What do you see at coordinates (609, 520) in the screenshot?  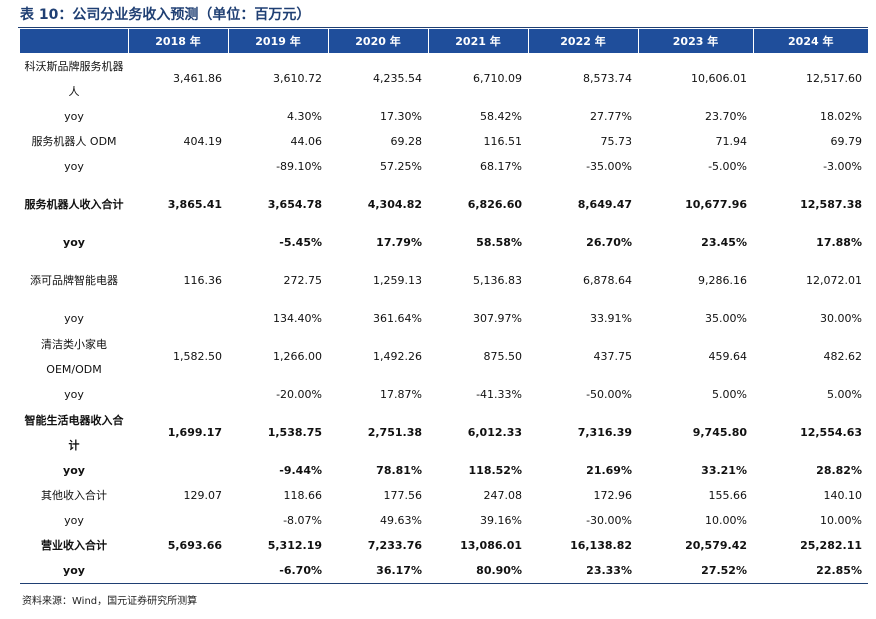 I see `table-cell: -30.00%` at bounding box center [609, 520].